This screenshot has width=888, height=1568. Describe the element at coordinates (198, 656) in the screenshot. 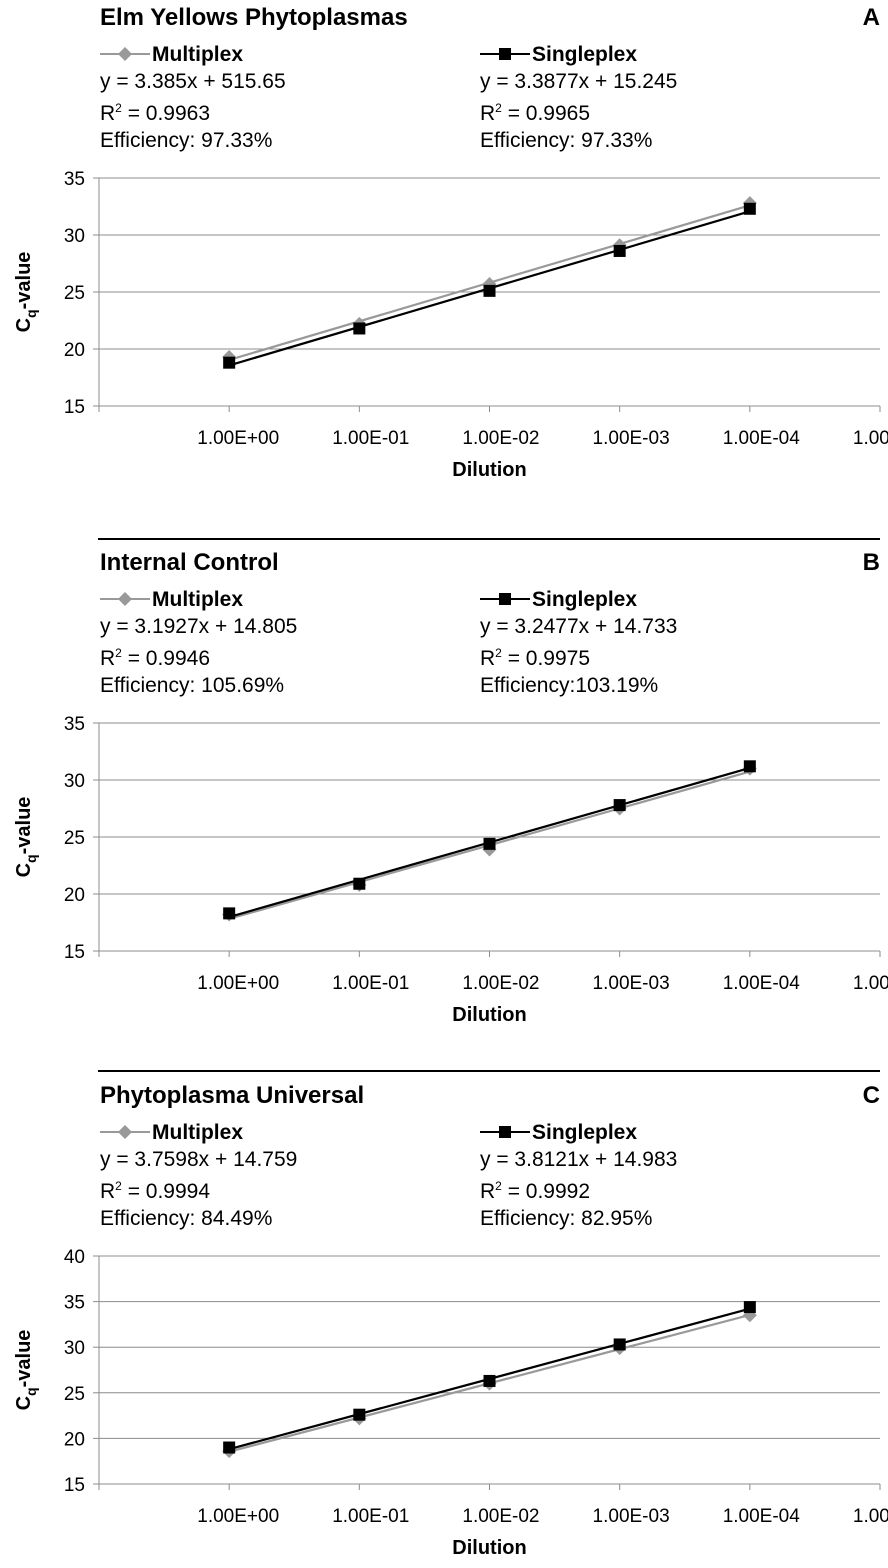

I see `r-squared: R2 = 0.9946` at that location.